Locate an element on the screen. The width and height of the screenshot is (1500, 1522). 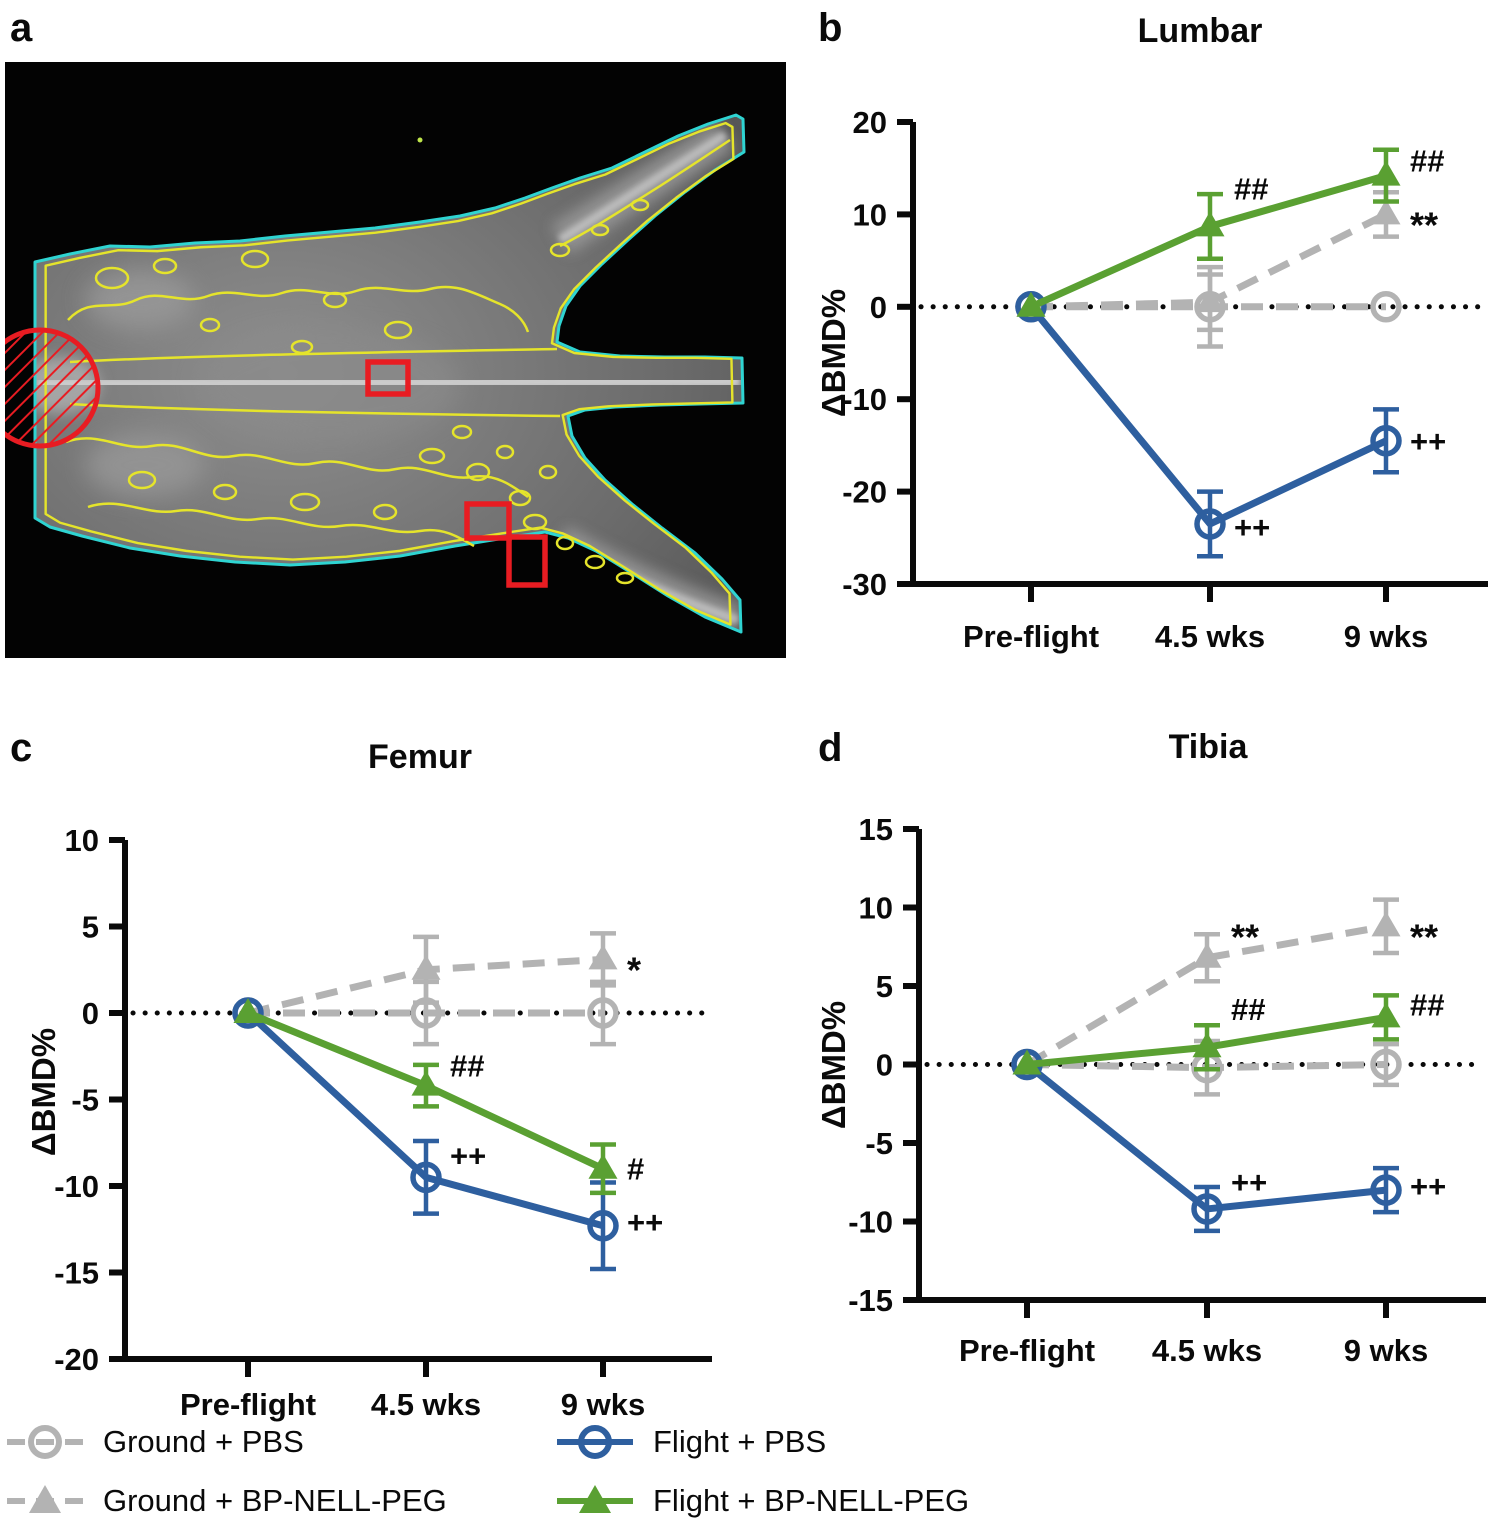
panel-label-d: d is located at coordinates (830, 748).